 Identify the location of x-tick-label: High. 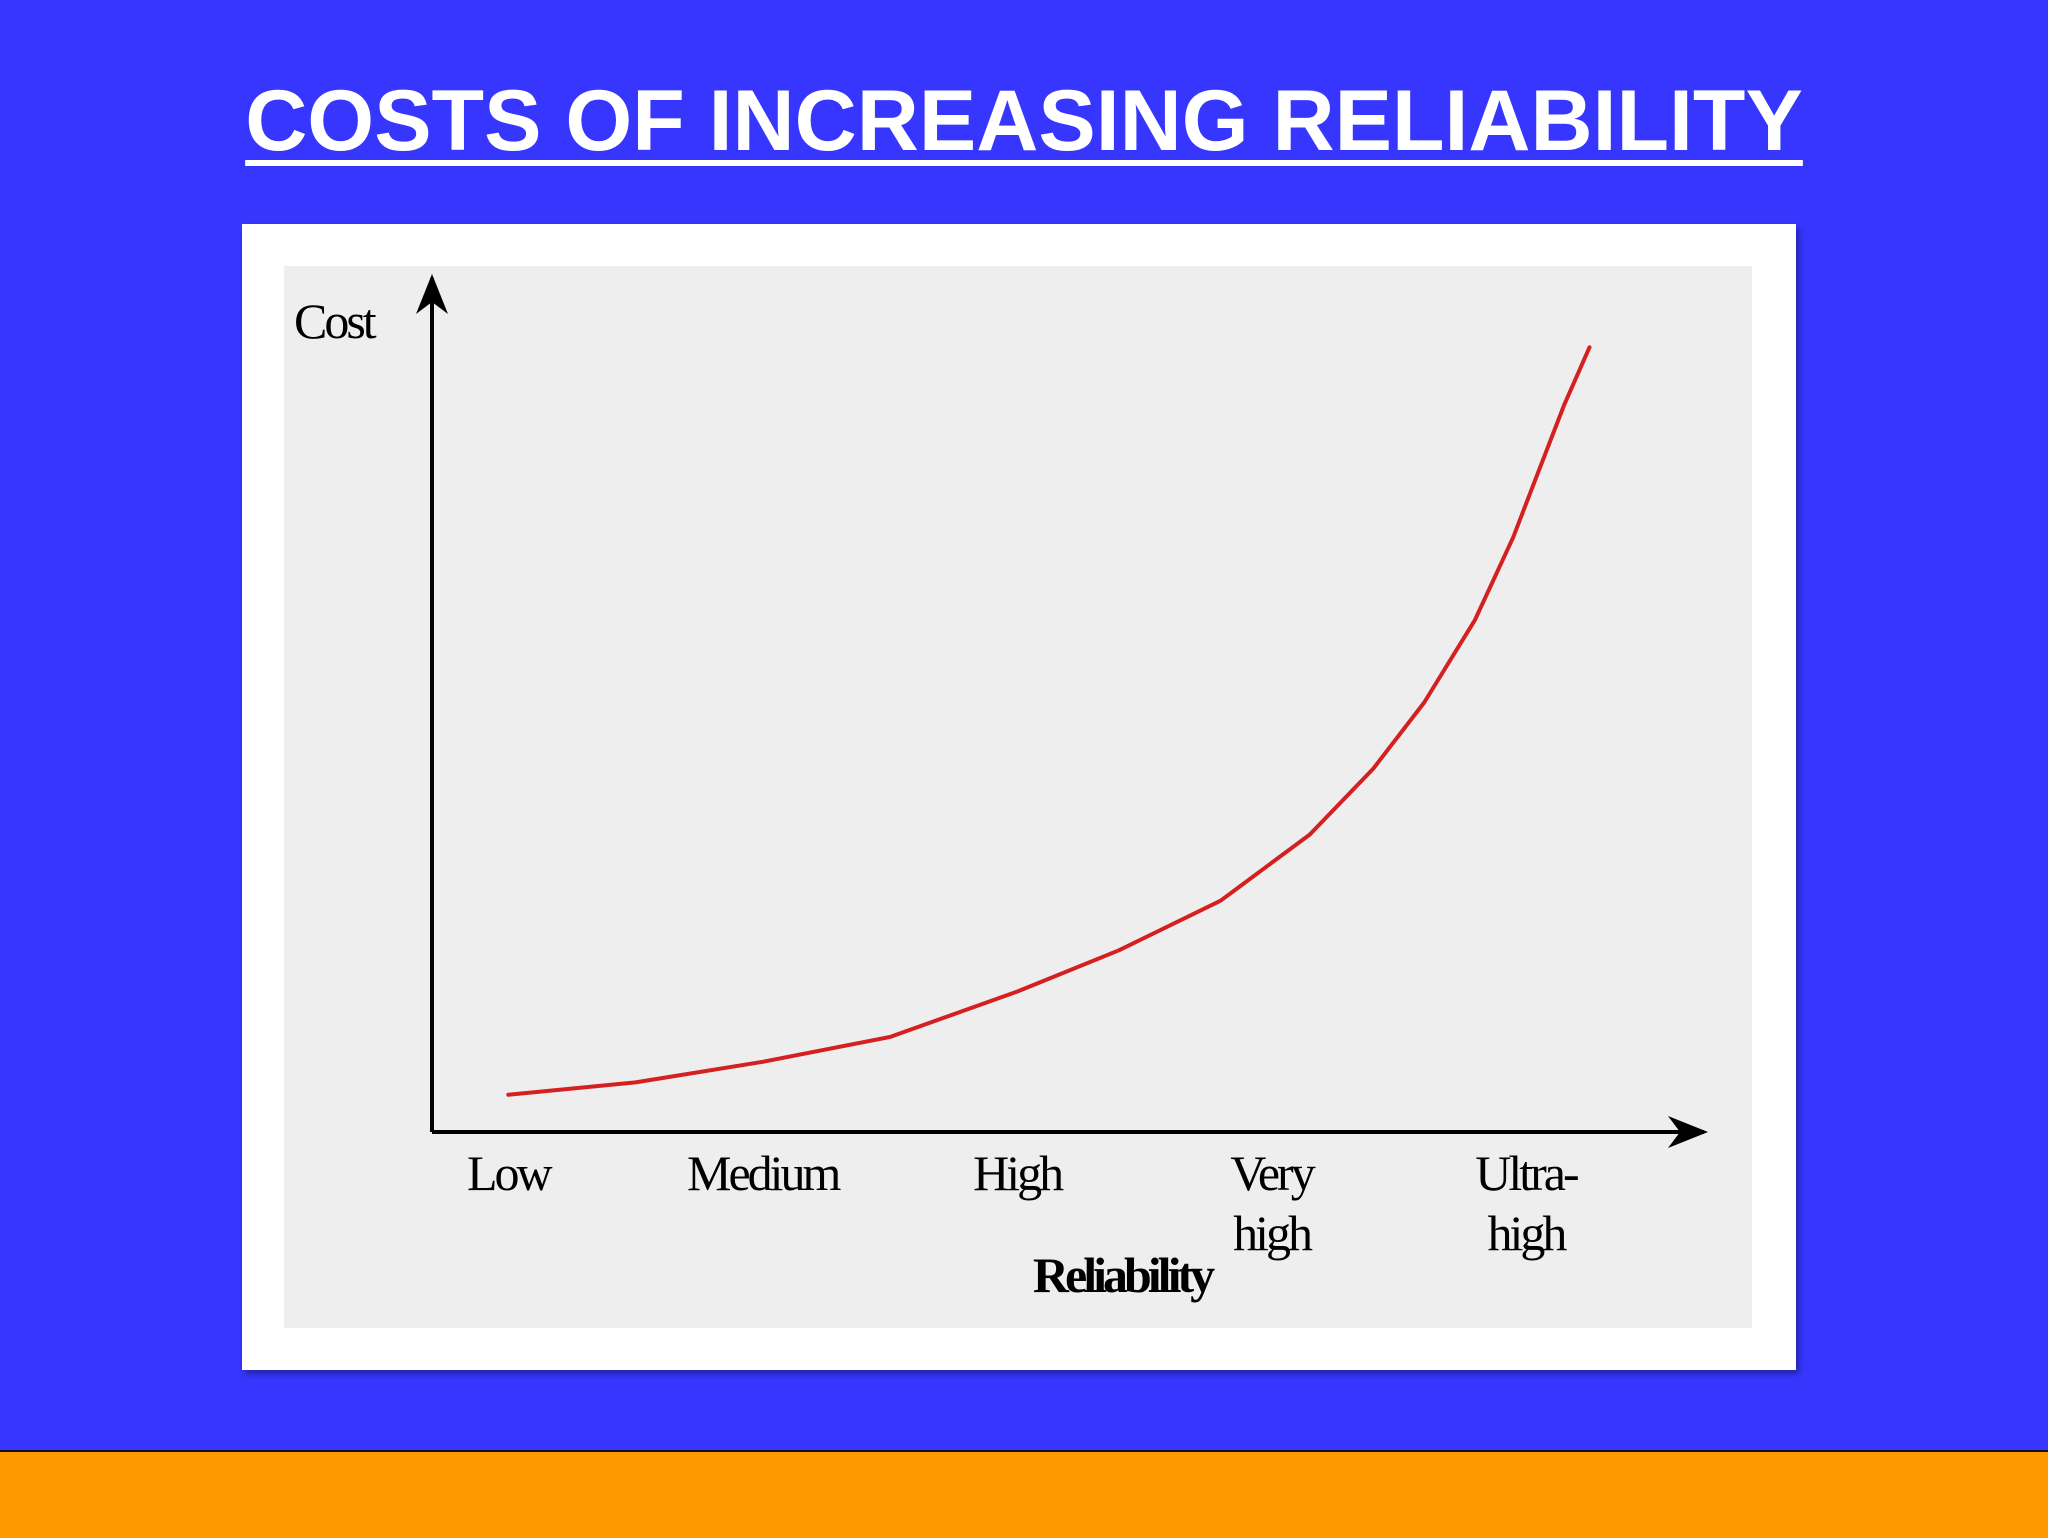
(1018, 1173).